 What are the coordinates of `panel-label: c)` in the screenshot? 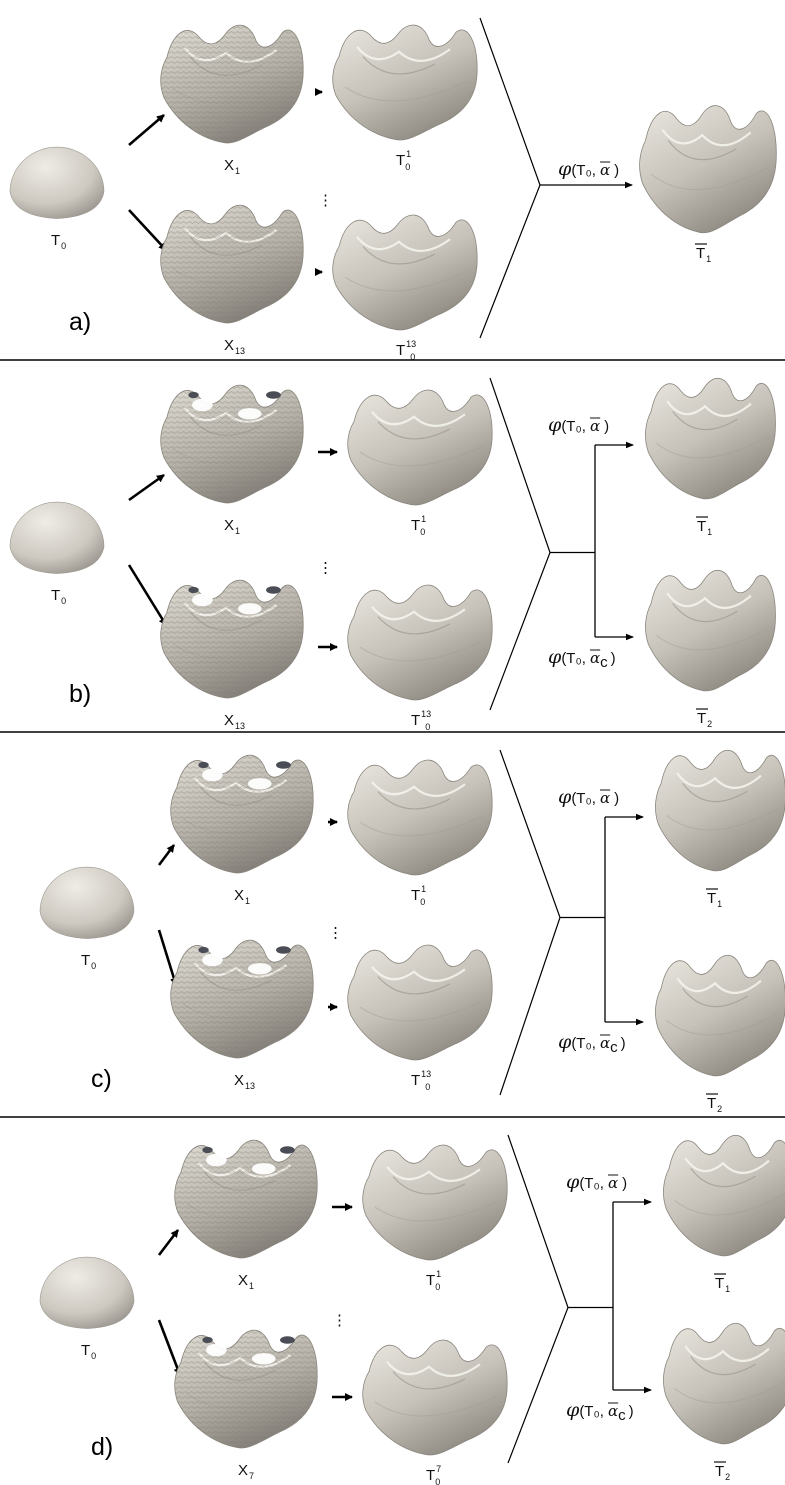 It's located at (101, 1079).